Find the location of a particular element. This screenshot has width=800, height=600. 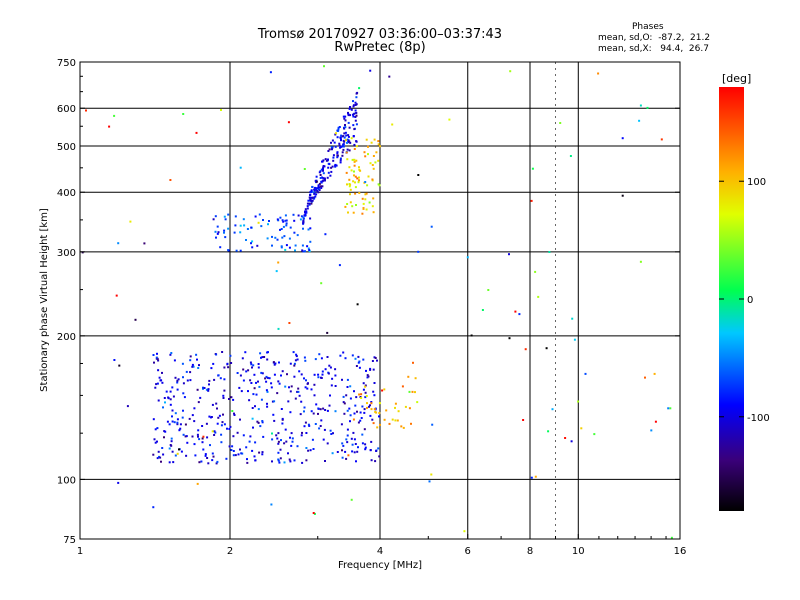

colorbar-tick-label: -100 is located at coordinates (758, 418).